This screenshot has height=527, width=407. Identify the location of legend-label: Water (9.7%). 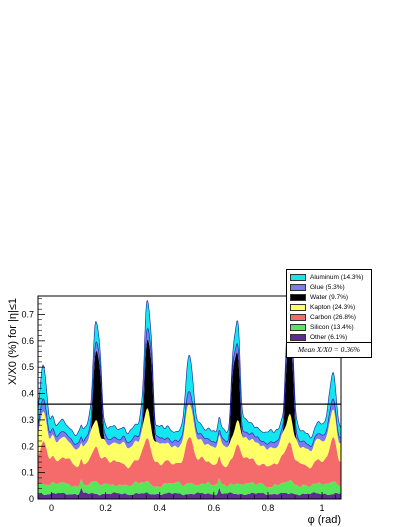
(329, 297).